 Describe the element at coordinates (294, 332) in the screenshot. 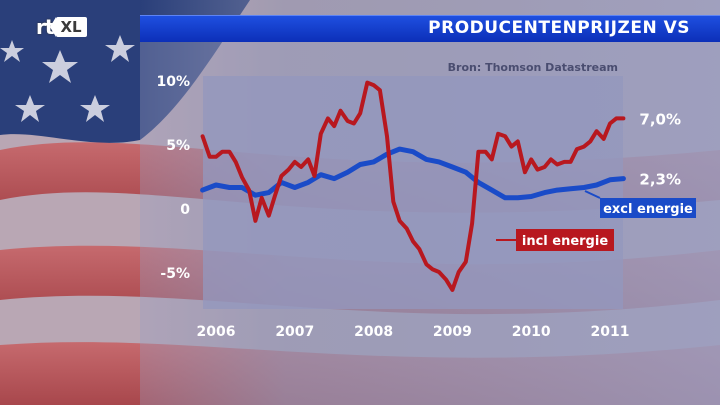

I see `x-tick-label: 2007` at that location.